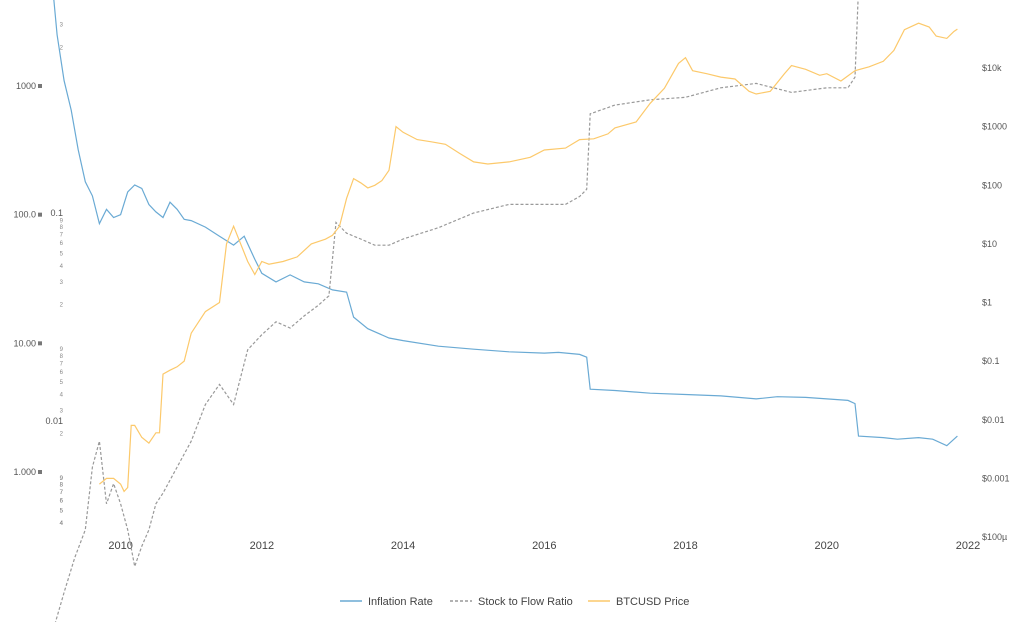 The height and width of the screenshot is (627, 1024). I want to click on x-tick-label: 2020, so click(827, 546).